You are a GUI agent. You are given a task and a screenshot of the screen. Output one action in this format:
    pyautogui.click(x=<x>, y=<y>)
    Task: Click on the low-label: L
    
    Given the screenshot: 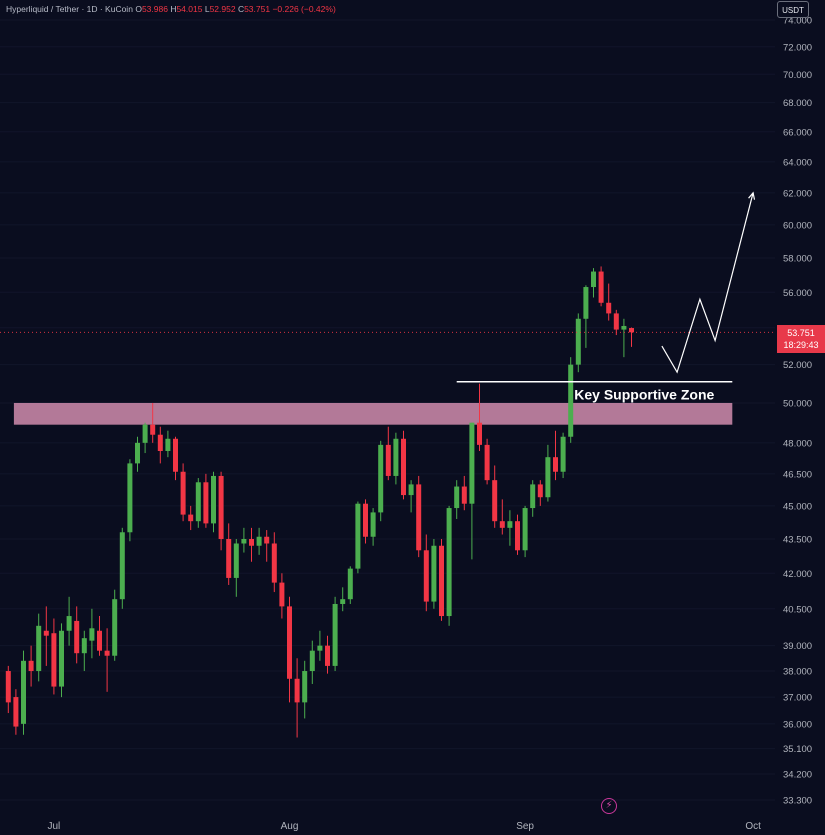 What is the action you would take?
    pyautogui.click(x=207, y=9)
    